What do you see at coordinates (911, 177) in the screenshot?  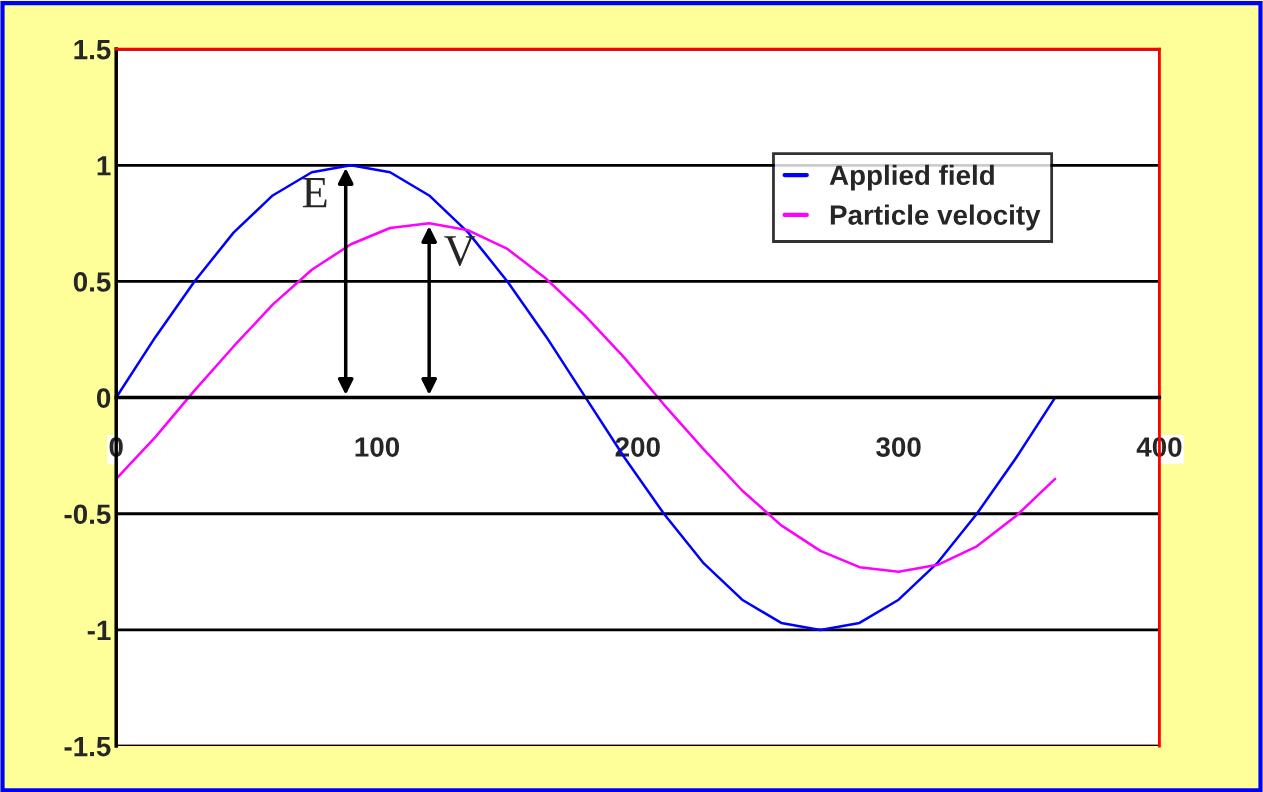 I see `legend-label: Applied field` at bounding box center [911, 177].